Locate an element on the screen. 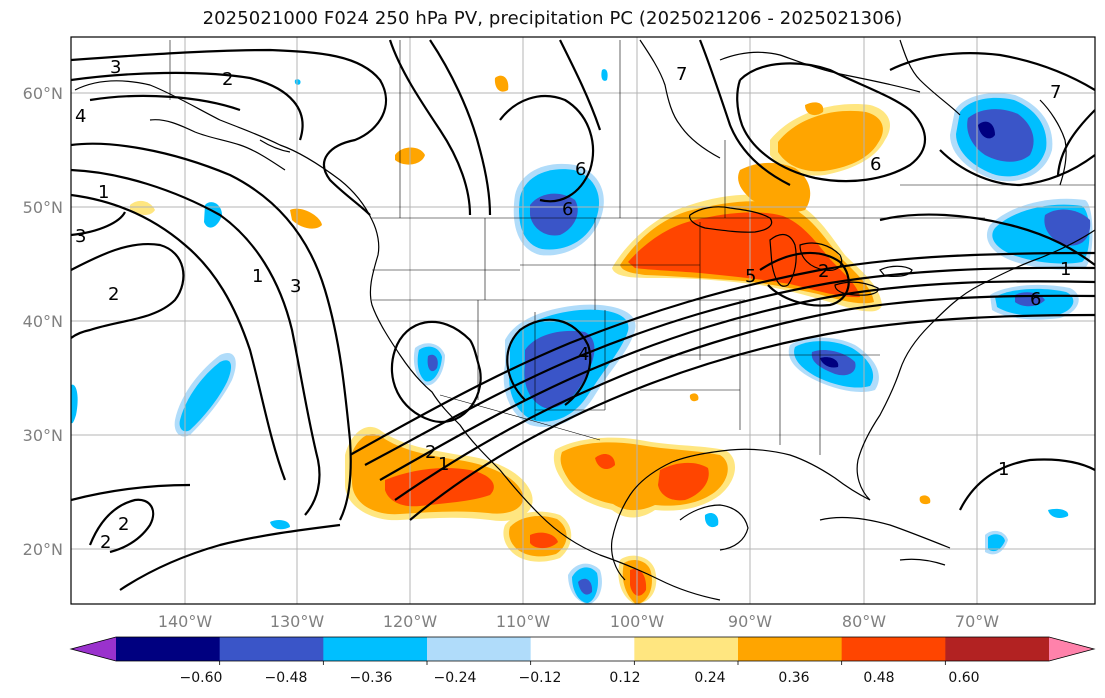 The height and width of the screenshot is (698, 1105). colorbar is located at coordinates (582, 650).